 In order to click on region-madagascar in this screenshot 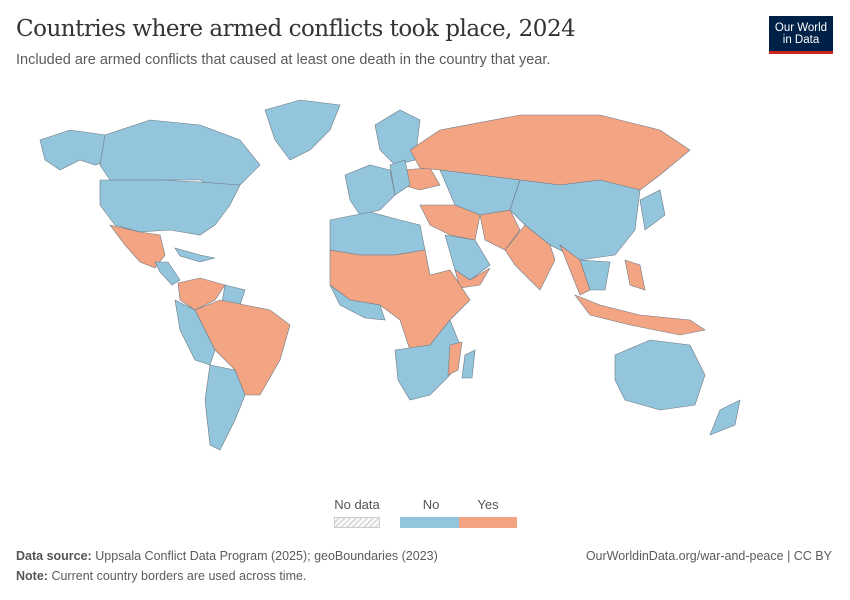, I will do `click(468, 364)`.